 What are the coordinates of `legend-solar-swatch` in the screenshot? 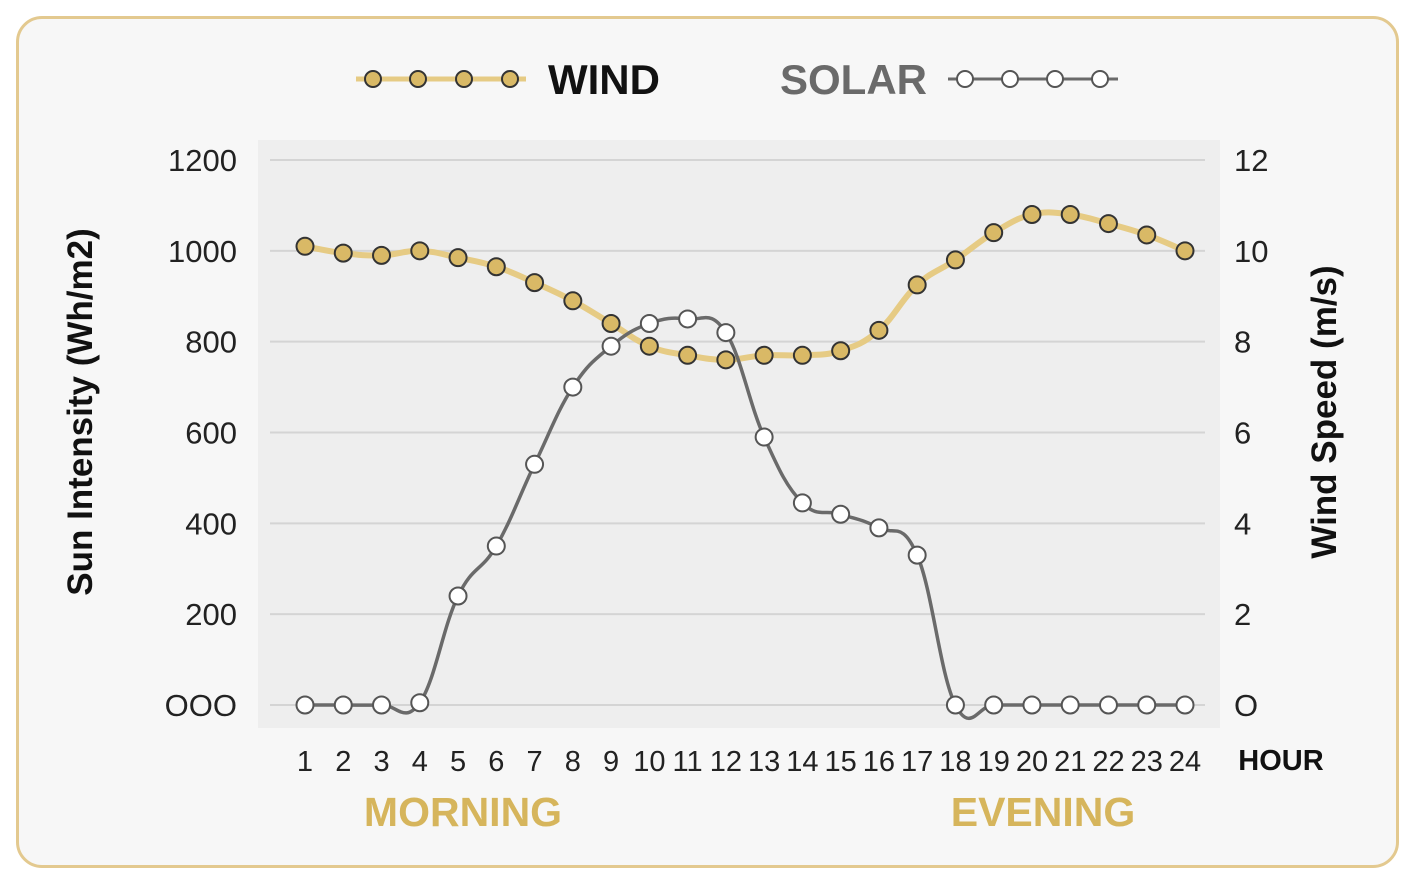 It's located at (1033, 79).